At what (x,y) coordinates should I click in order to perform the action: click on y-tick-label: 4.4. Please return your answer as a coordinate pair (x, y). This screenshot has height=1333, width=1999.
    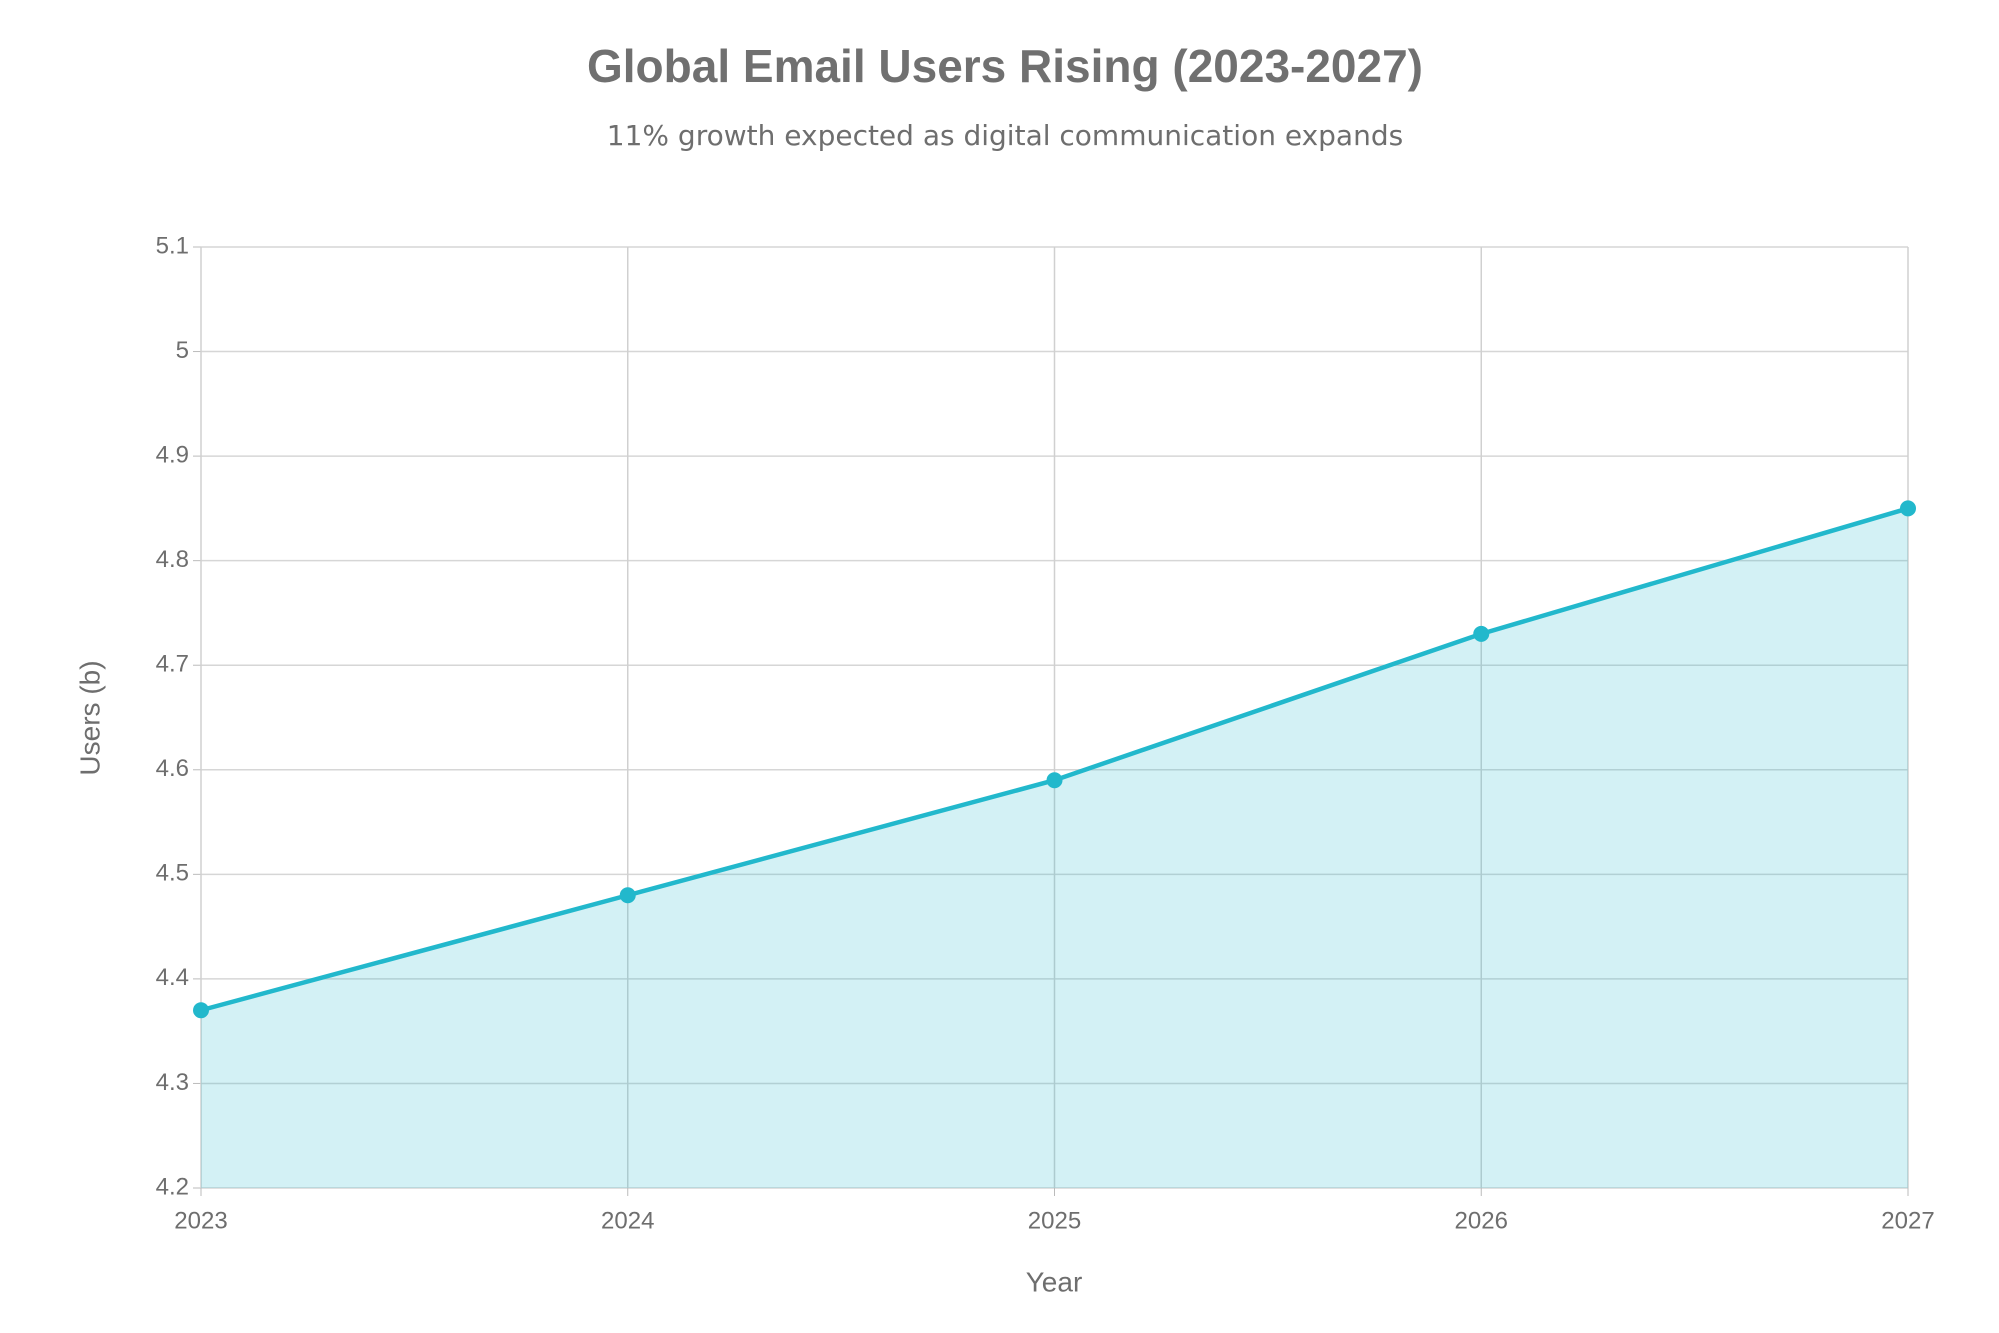
    Looking at the image, I should click on (172, 977).